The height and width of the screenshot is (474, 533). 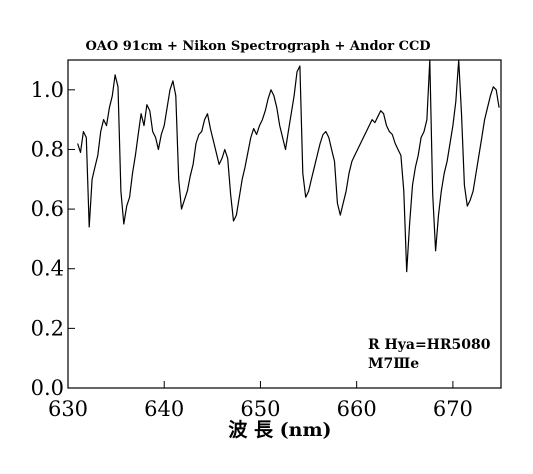 I want to click on y-tick-label: 0.0, so click(x=47, y=388).